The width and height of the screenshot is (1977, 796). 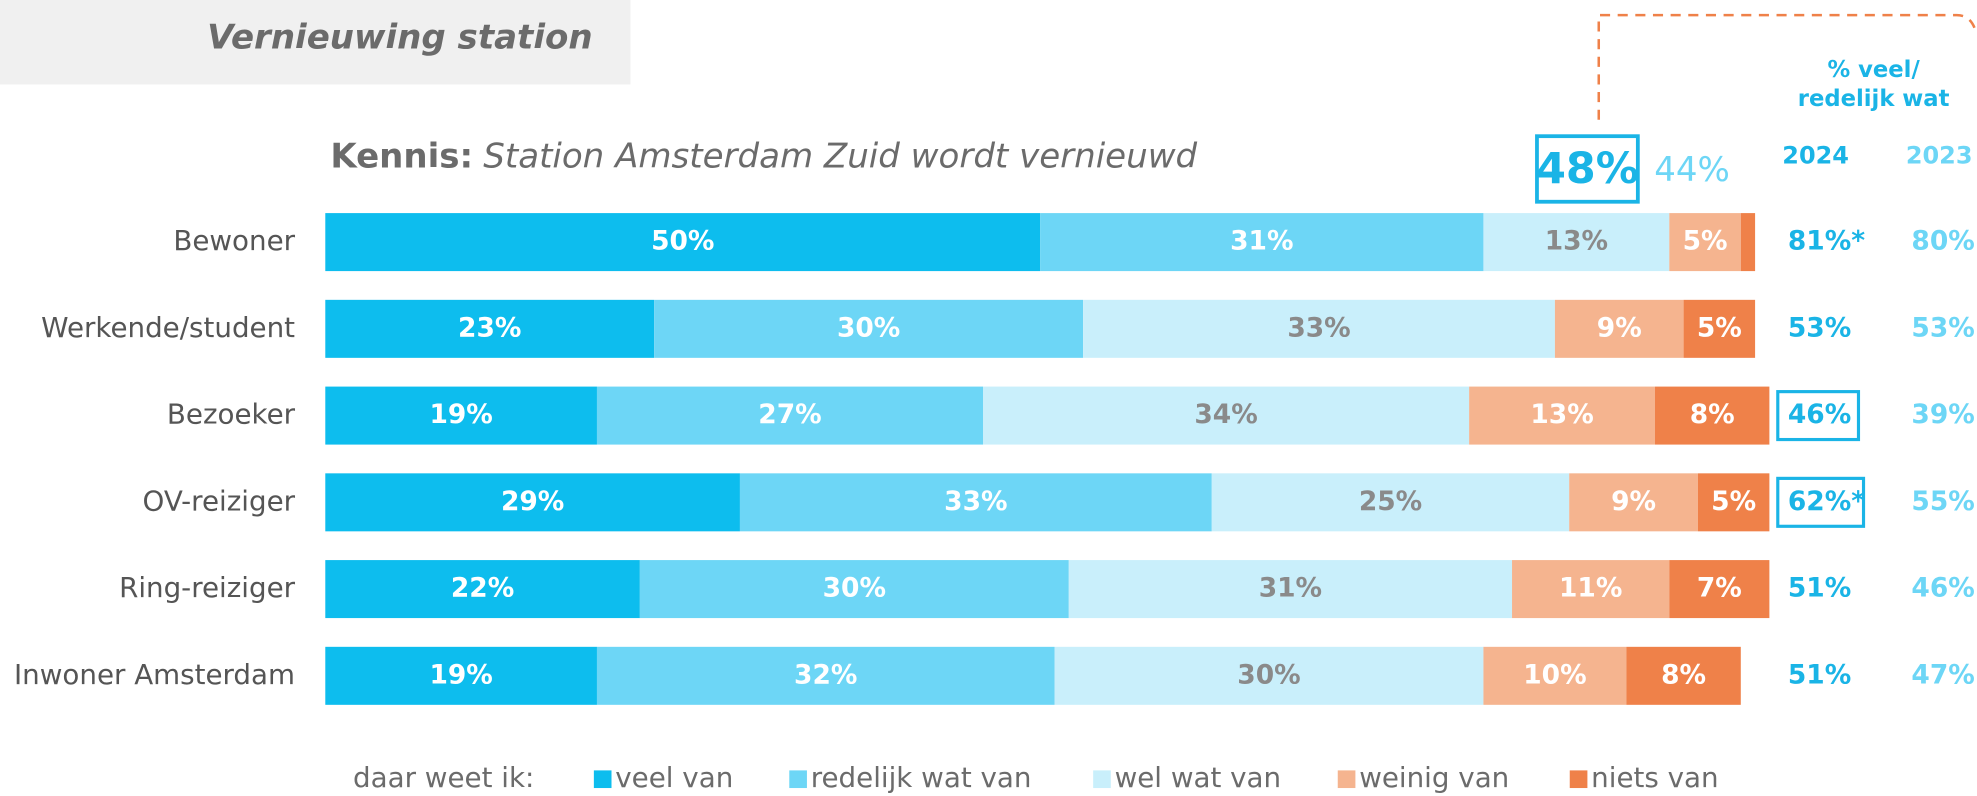 I want to click on segment-label: 23%, so click(x=489, y=327).